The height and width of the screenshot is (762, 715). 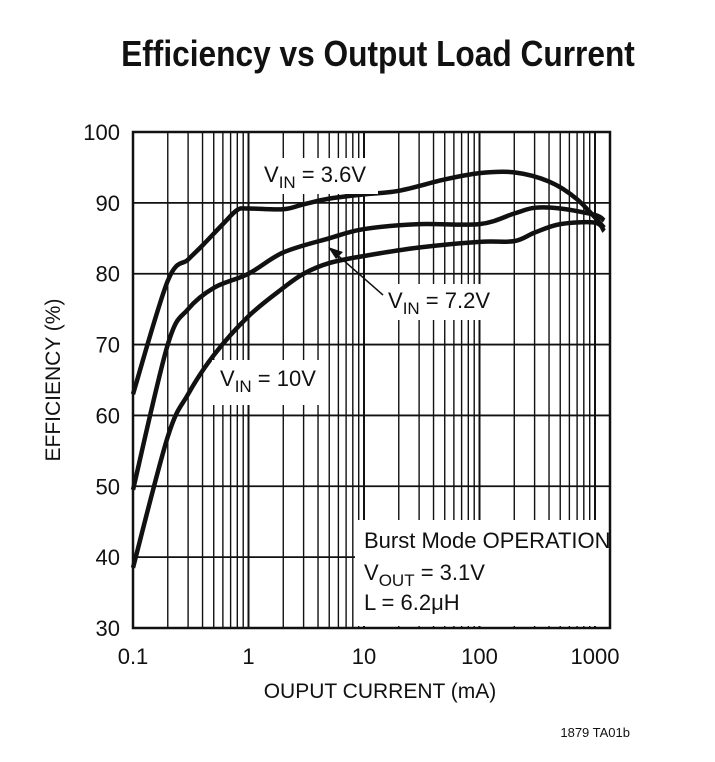 What do you see at coordinates (248, 656) in the screenshot?
I see `x-tick-label: 1` at bounding box center [248, 656].